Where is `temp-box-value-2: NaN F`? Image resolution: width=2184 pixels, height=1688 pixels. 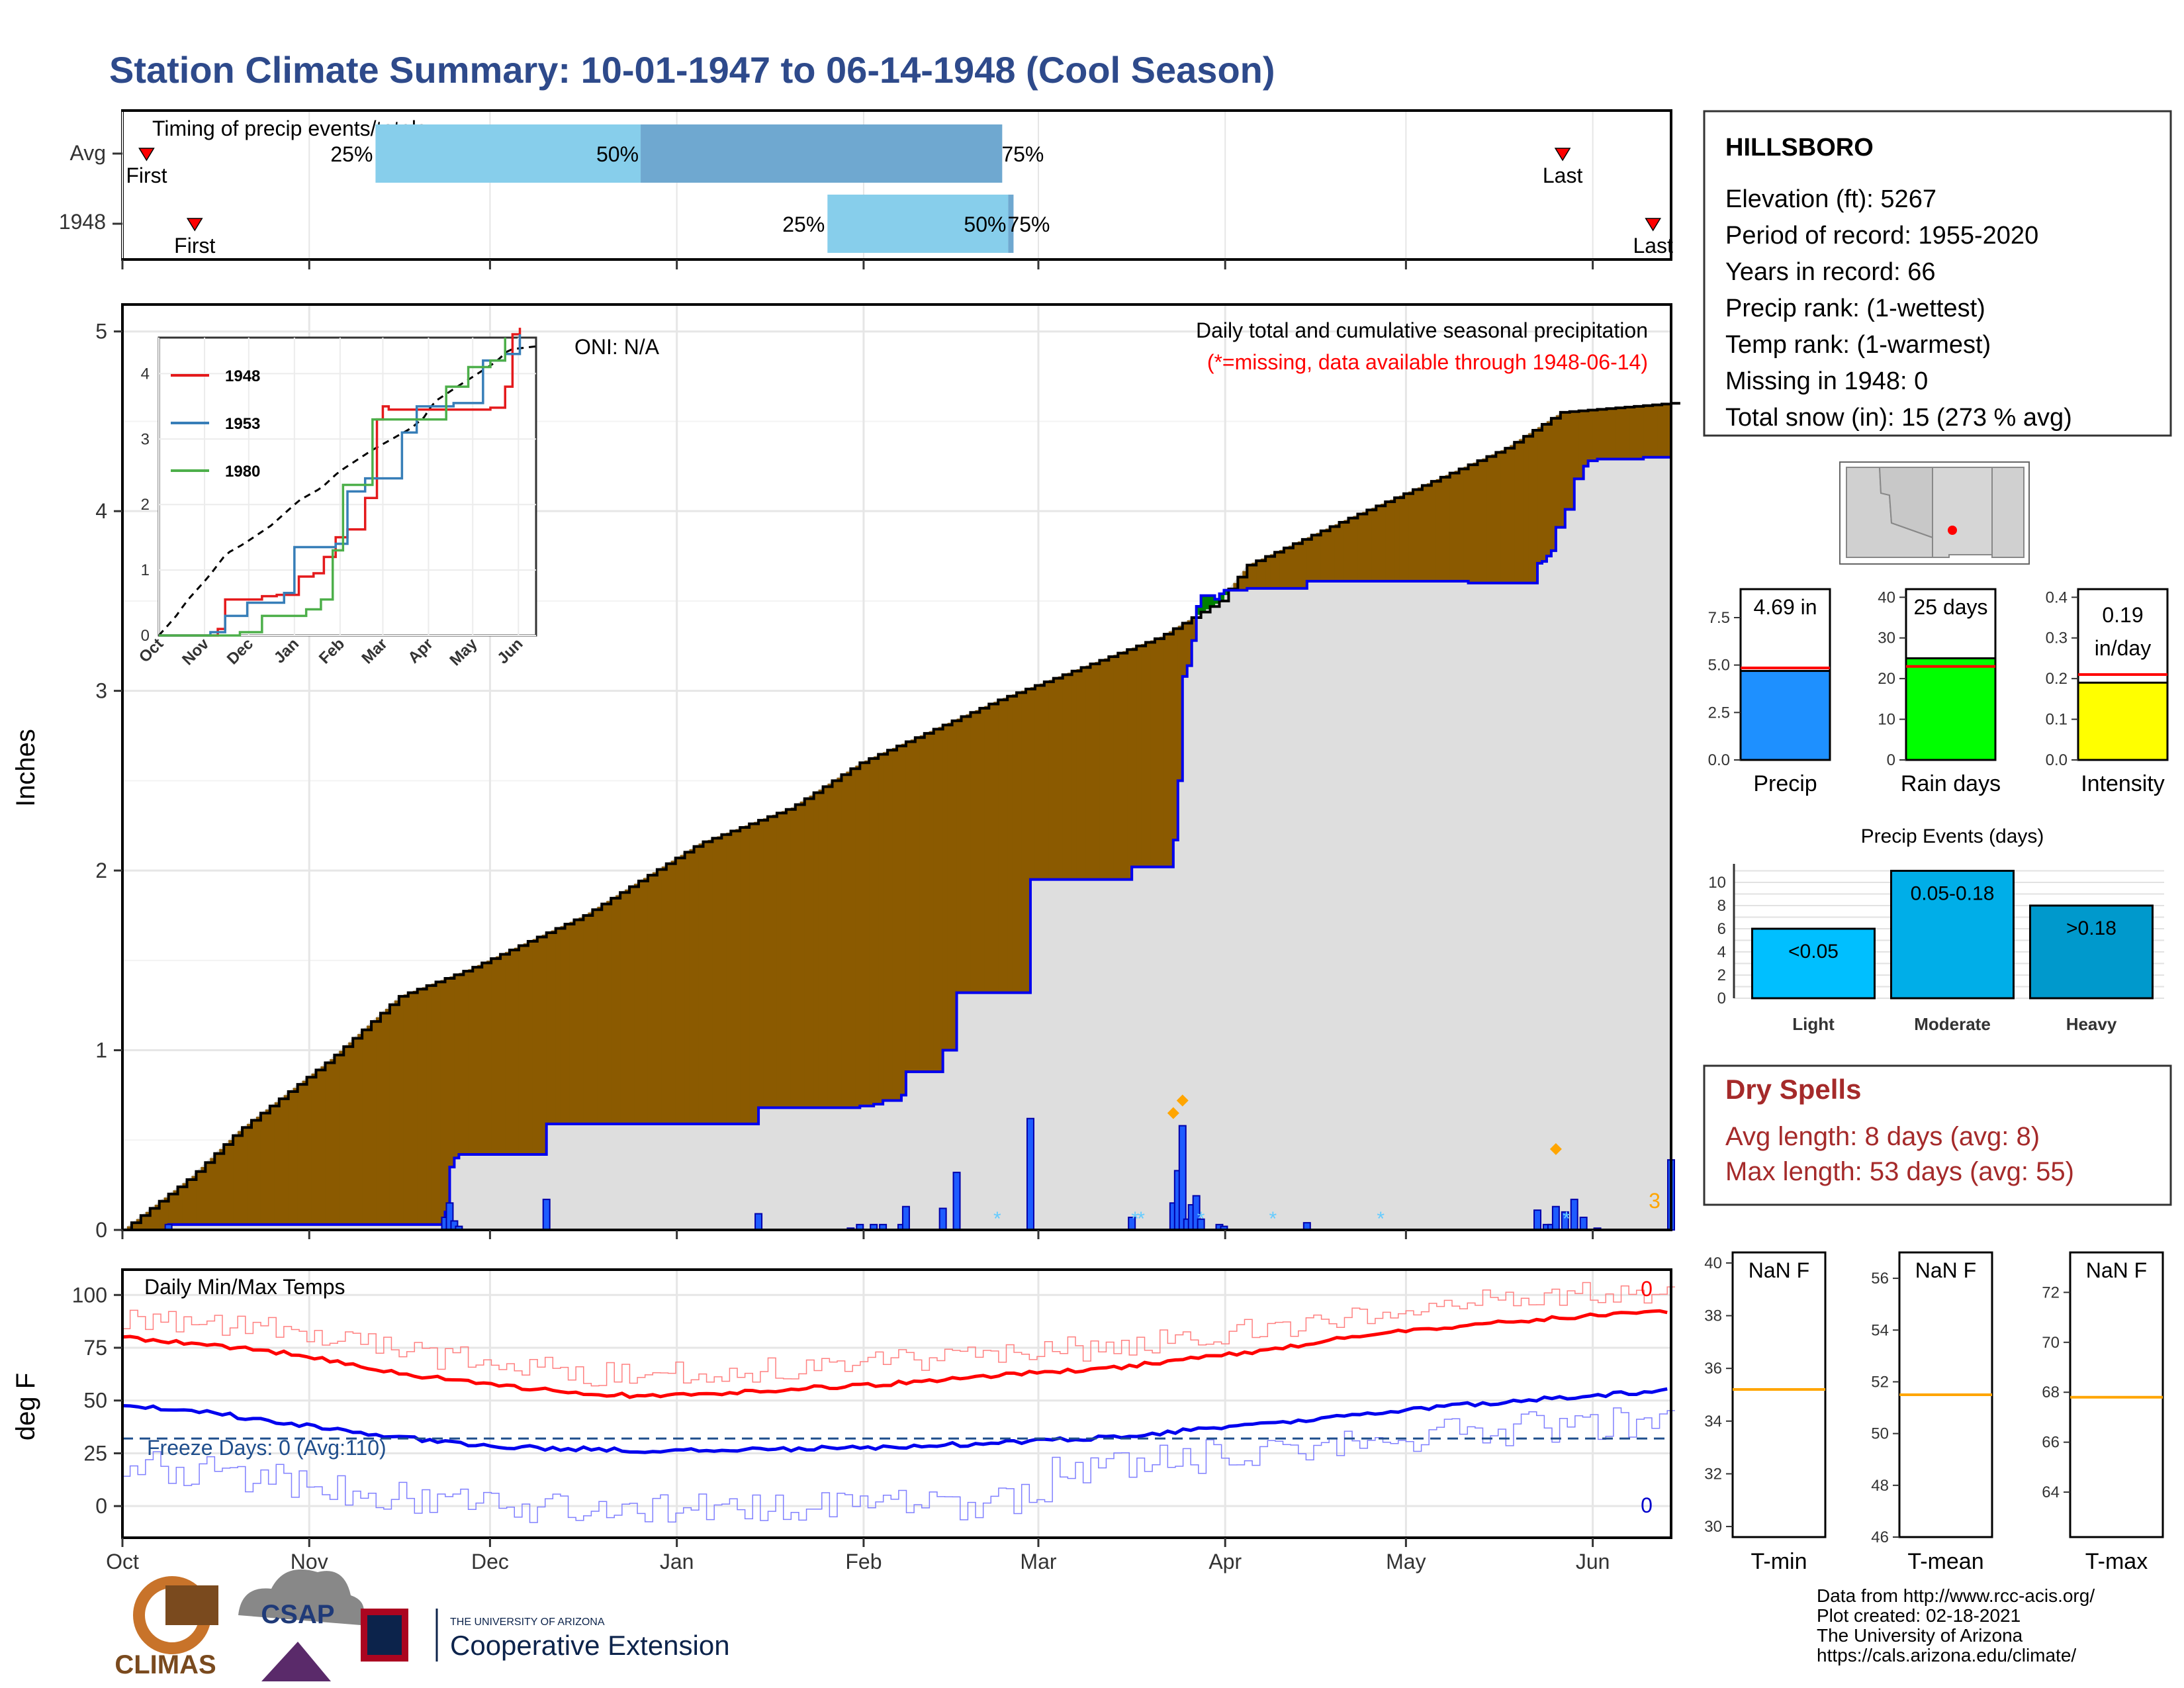
temp-box-value-2: NaN F is located at coordinates (2116, 1270).